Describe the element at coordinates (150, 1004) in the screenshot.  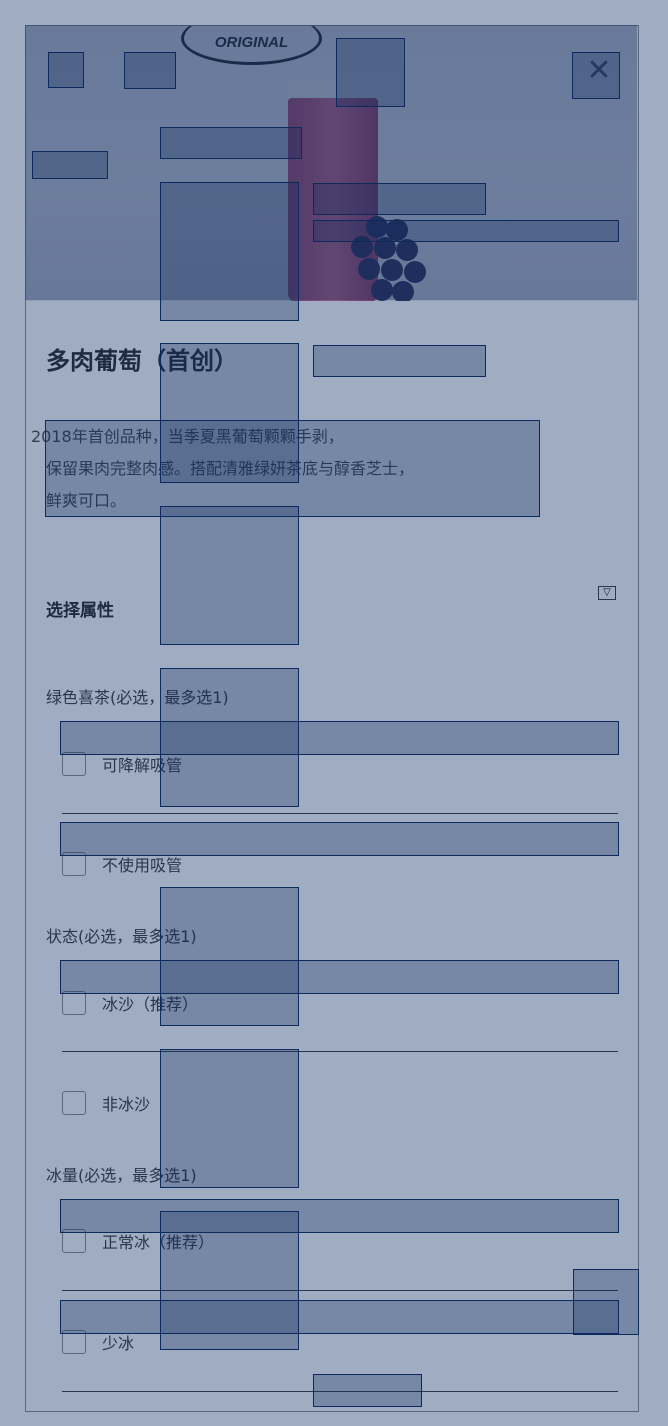
I see `option-label: 冰沙（推荐）` at that location.